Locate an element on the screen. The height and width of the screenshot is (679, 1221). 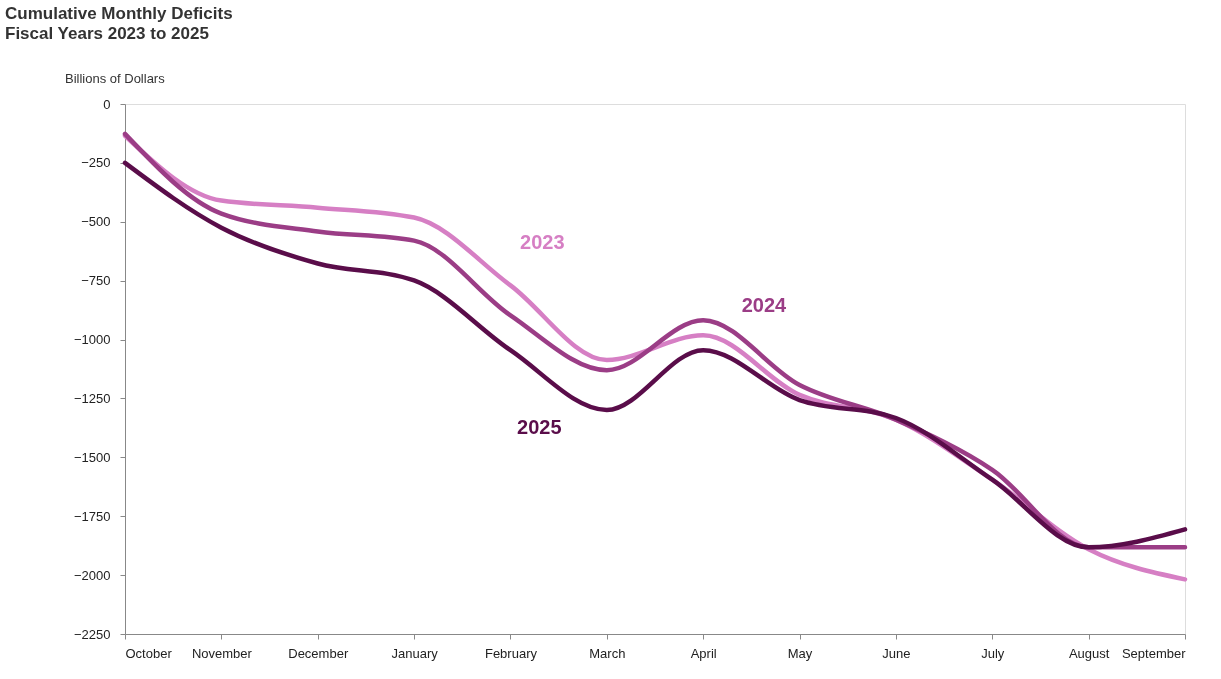
x-tick-label: August is located at coordinates (1089, 653).